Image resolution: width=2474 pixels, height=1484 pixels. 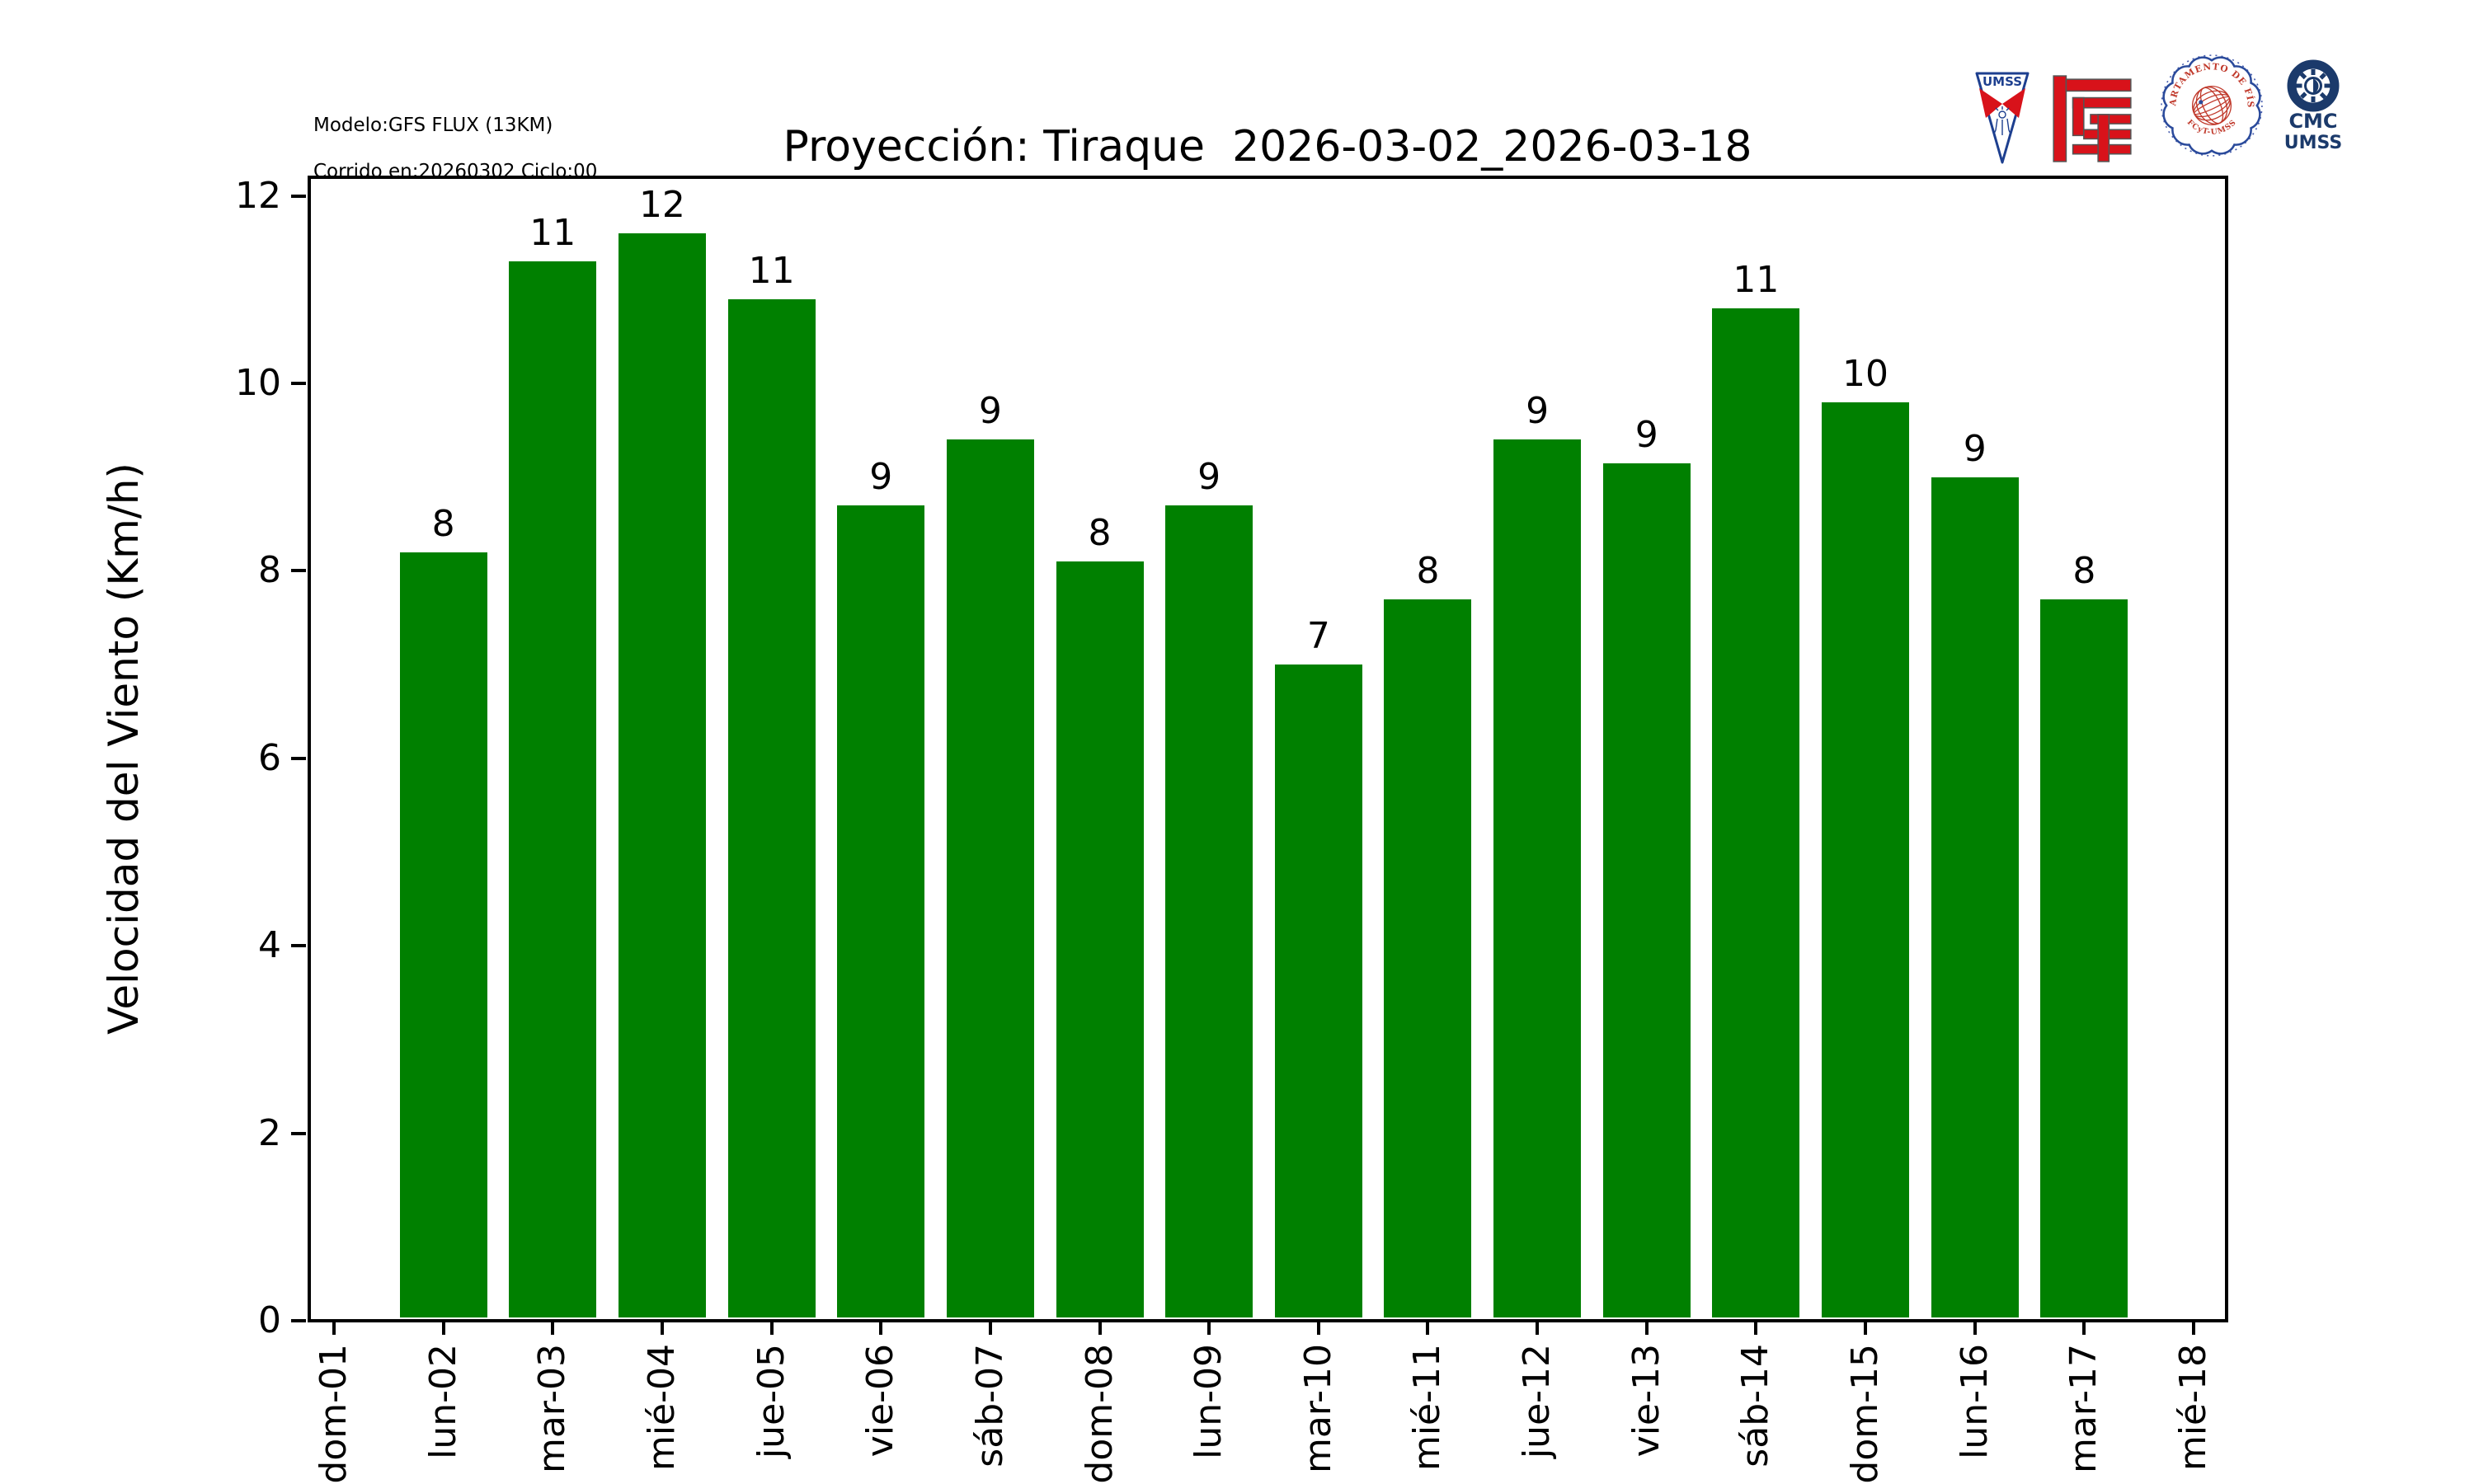 I want to click on cmc-ring, so click(x=2313, y=85).